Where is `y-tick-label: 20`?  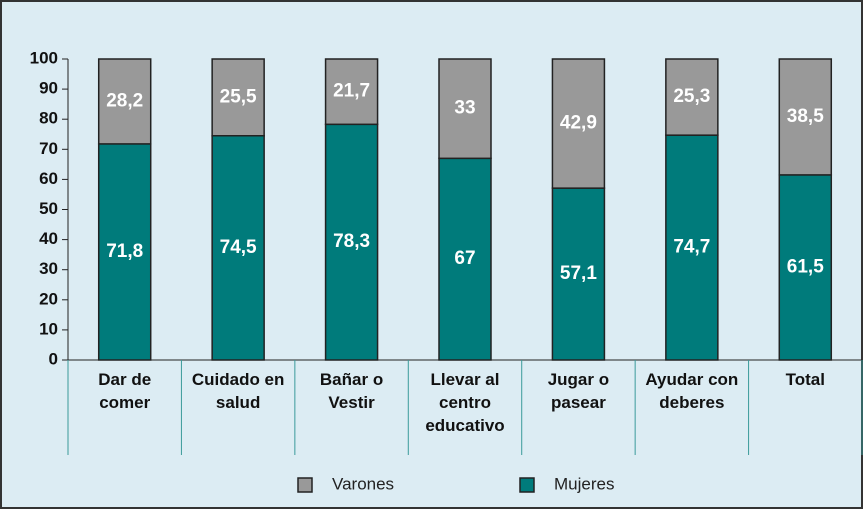
y-tick-label: 20 is located at coordinates (48, 298).